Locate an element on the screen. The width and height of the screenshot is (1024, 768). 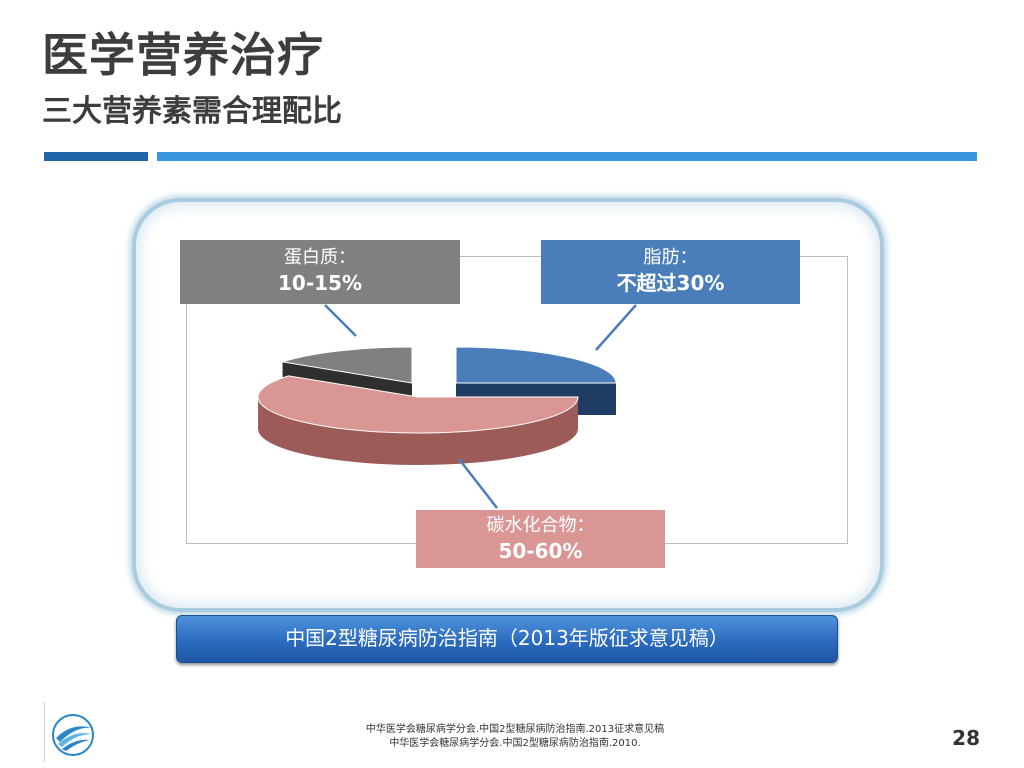
slide-title: 医学营养治疗 is located at coordinates (183, 55).